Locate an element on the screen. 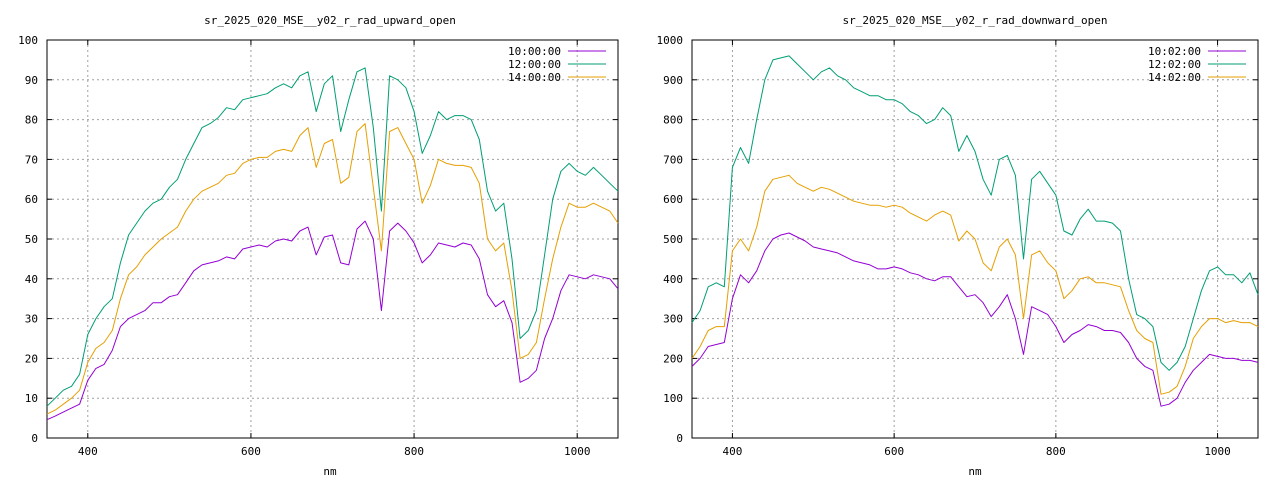  y-tick-label: 70 is located at coordinates (31, 159).